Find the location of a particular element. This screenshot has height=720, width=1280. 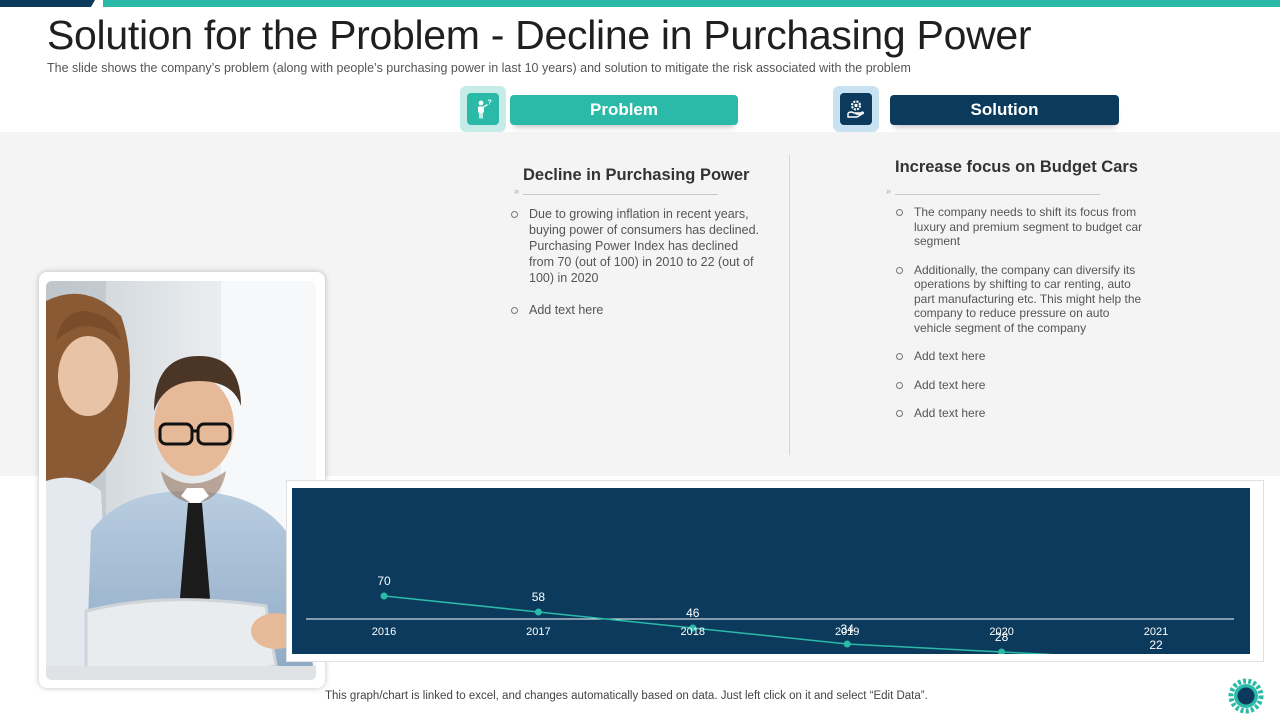

data-label: 58 is located at coordinates (539, 597).